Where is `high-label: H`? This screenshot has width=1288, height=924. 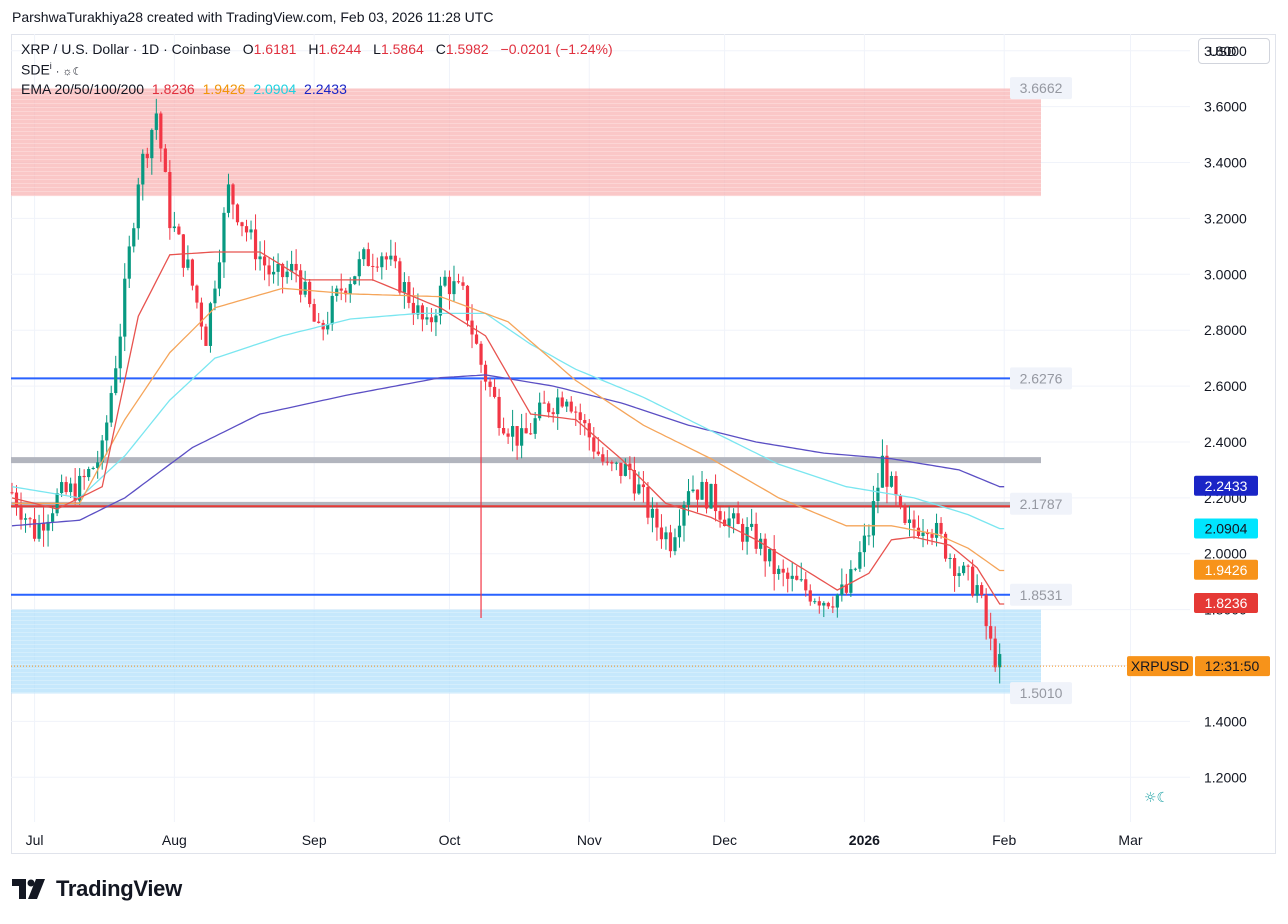 high-label: H is located at coordinates (313, 49).